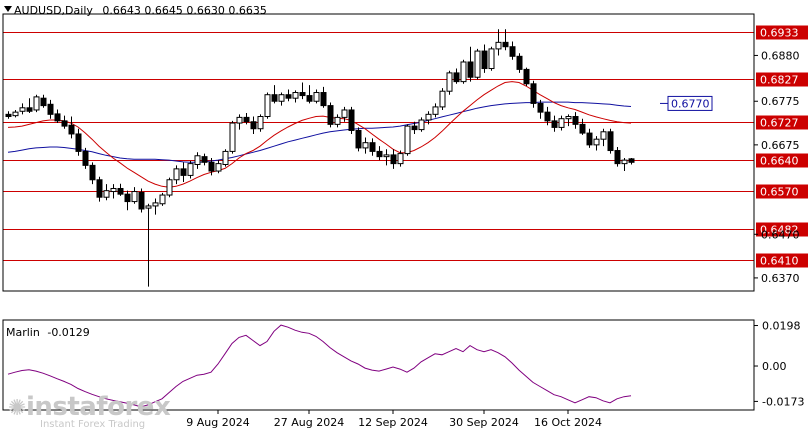  I want to click on time-tick-label: 27 Aug 2024, so click(309, 422).